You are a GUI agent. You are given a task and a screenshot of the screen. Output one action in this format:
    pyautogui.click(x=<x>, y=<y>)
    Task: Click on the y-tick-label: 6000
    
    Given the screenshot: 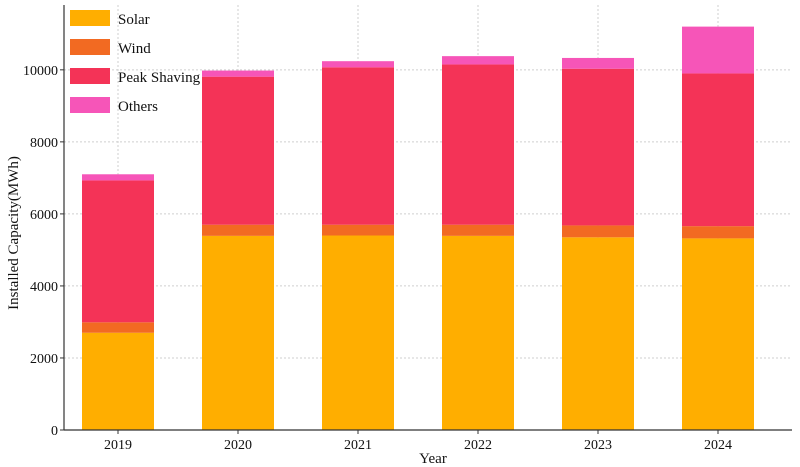 What is the action you would take?
    pyautogui.click(x=44, y=215)
    